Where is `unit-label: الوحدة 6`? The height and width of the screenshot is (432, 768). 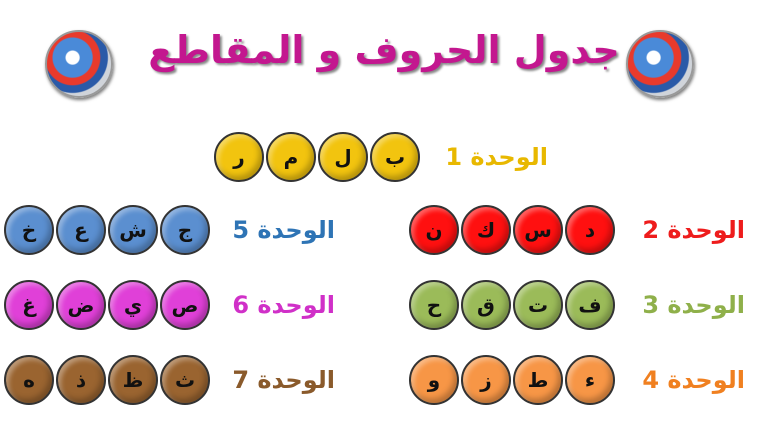
unit-label: الوحدة 6 is located at coordinates (283, 305).